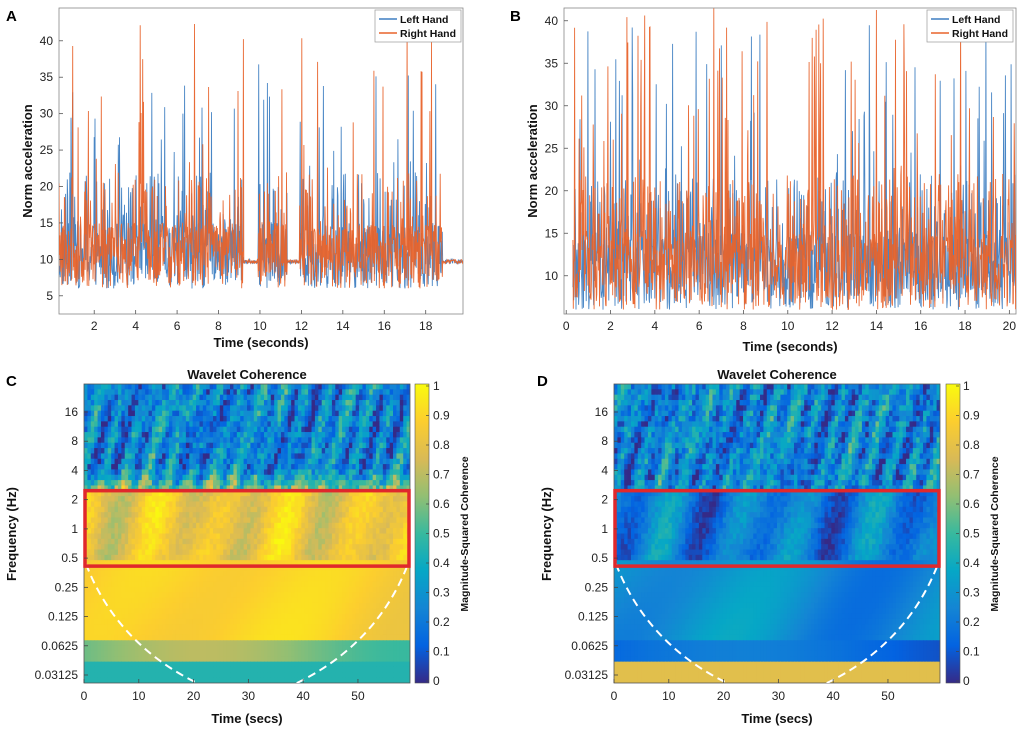 The height and width of the screenshot is (742, 1021). What do you see at coordinates (788, 326) in the screenshot?
I see `x-tick-label: 10` at bounding box center [788, 326].